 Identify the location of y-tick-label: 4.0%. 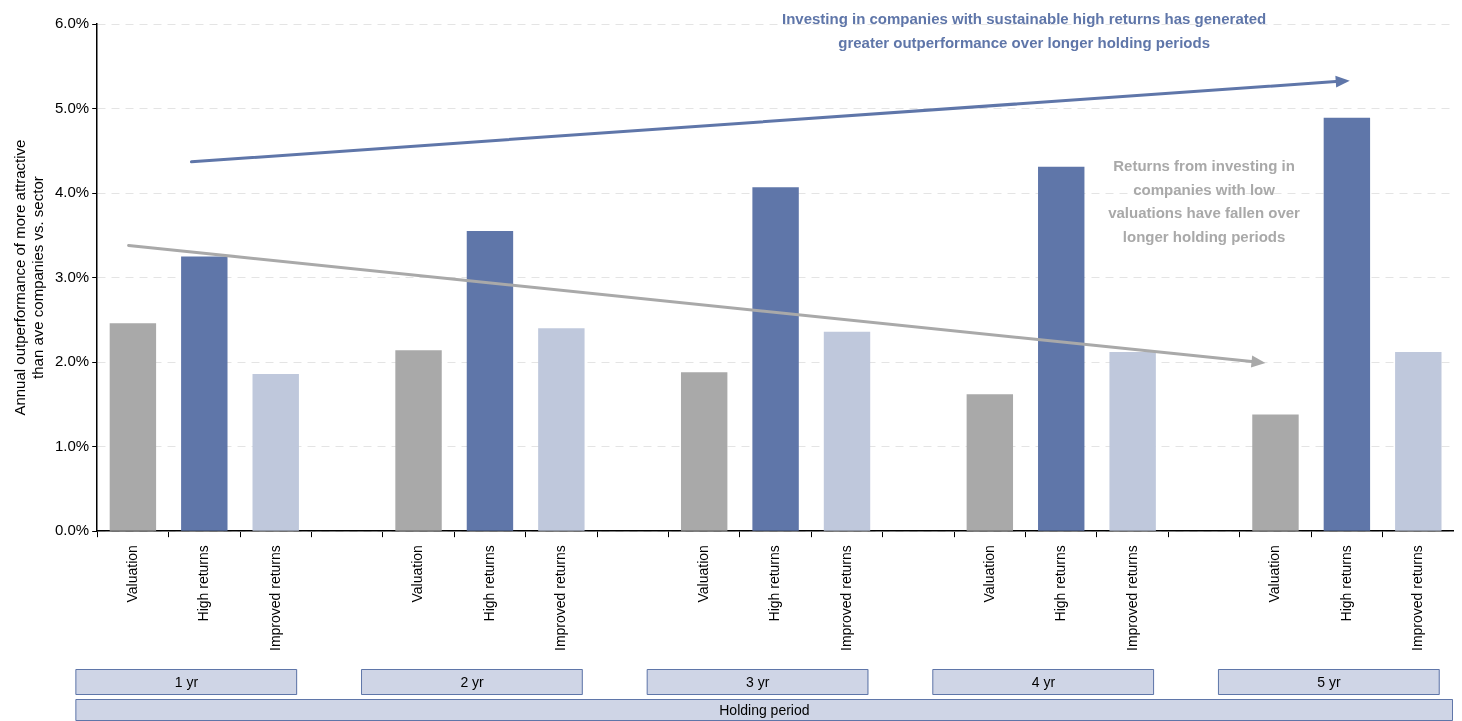
(72, 192).